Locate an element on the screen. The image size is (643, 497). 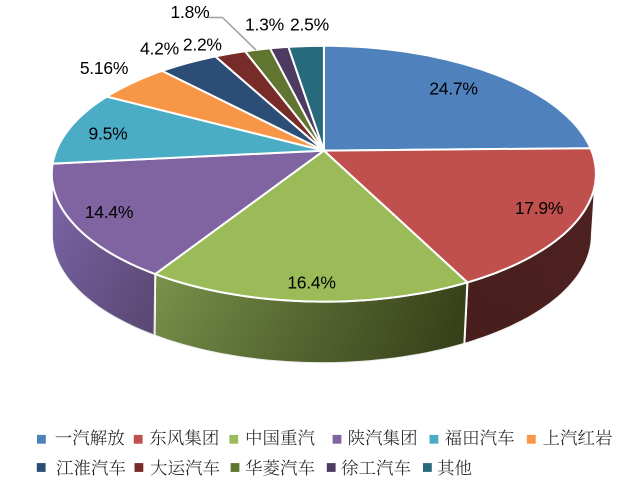
svg-text: 4.2% is located at coordinates (159, 49).